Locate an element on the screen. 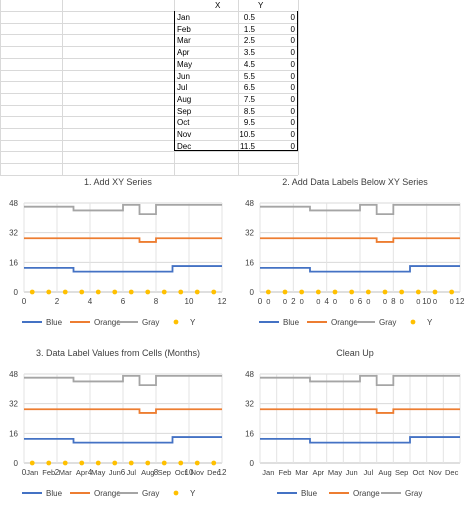 This screenshot has height=510, width=474. y-tick-label: 32 is located at coordinates (249, 404).